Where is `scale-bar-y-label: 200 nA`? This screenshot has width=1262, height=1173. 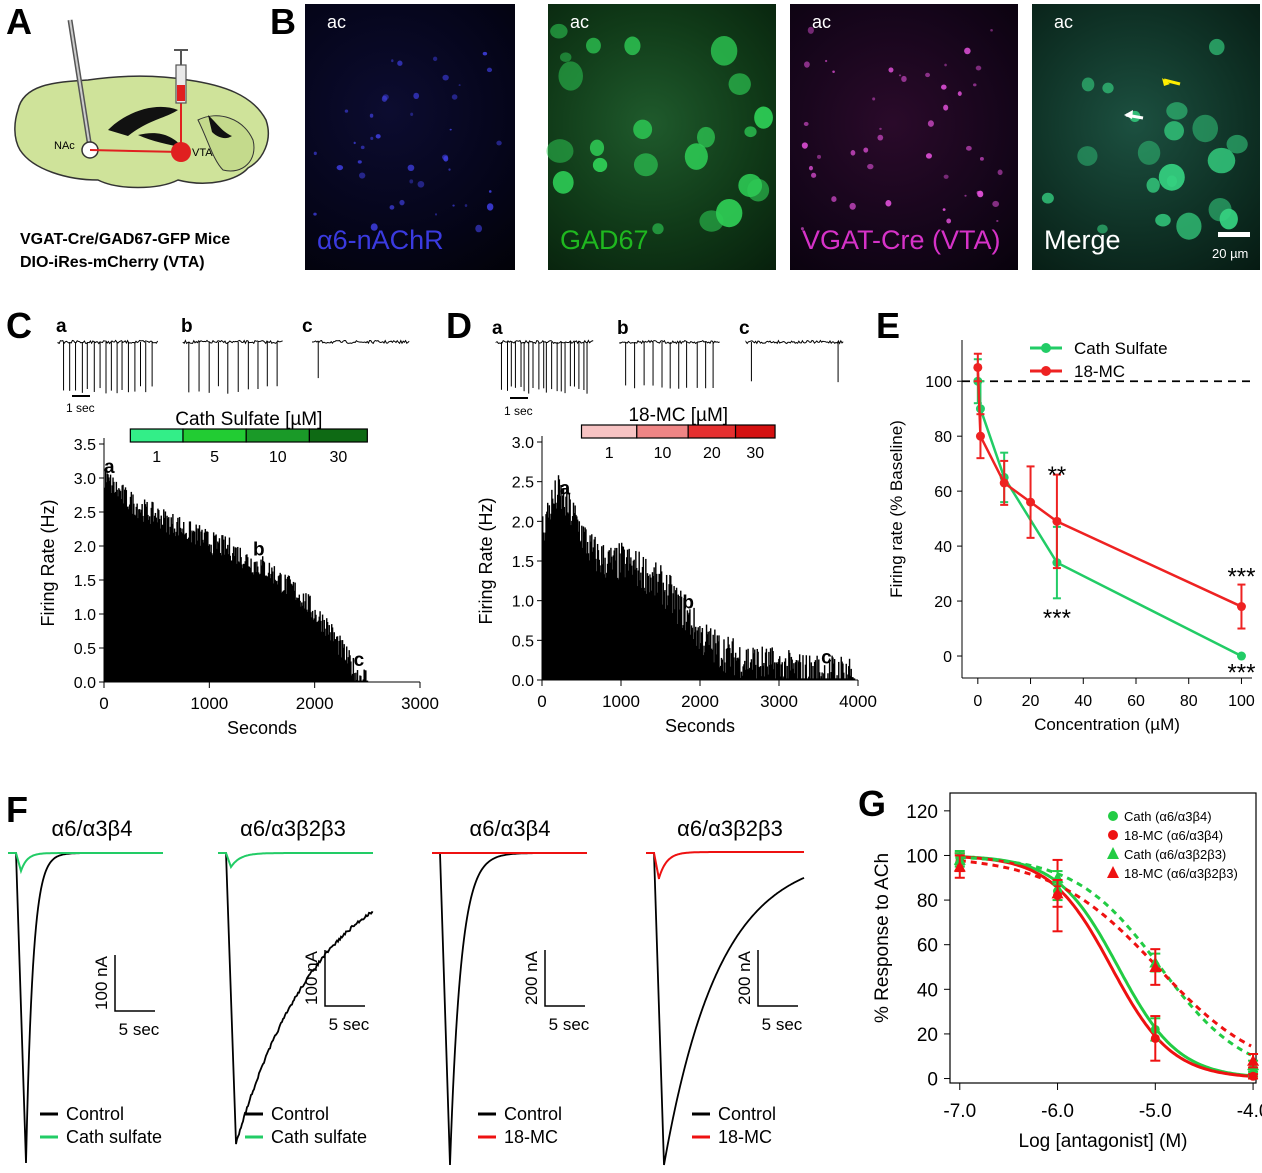 scale-bar-y-label: 200 nA is located at coordinates (744, 977).